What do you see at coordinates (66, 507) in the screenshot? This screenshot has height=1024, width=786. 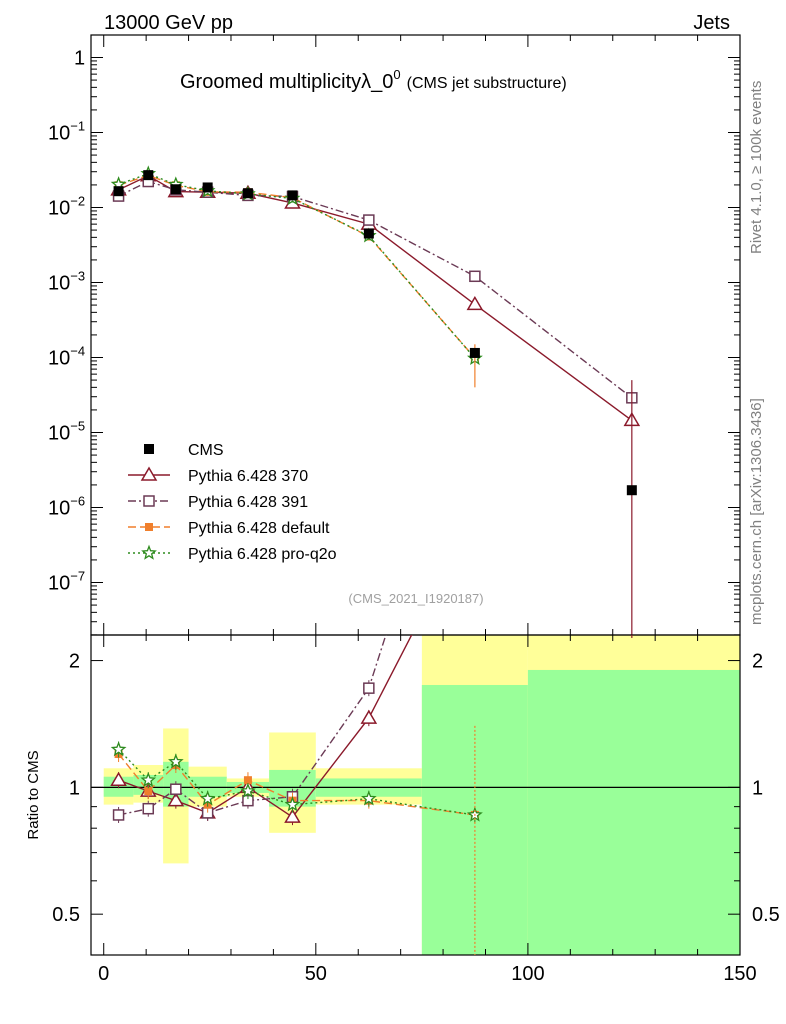 I see `y-tick-label: 10⁻⁶` at bounding box center [66, 507].